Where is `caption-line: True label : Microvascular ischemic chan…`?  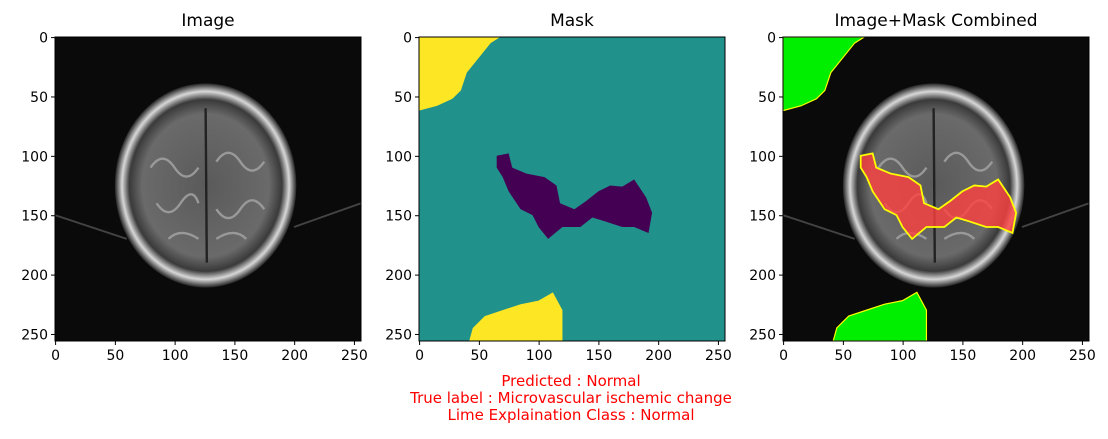 caption-line: True label : Microvascular ischemic chan… is located at coordinates (570, 398).